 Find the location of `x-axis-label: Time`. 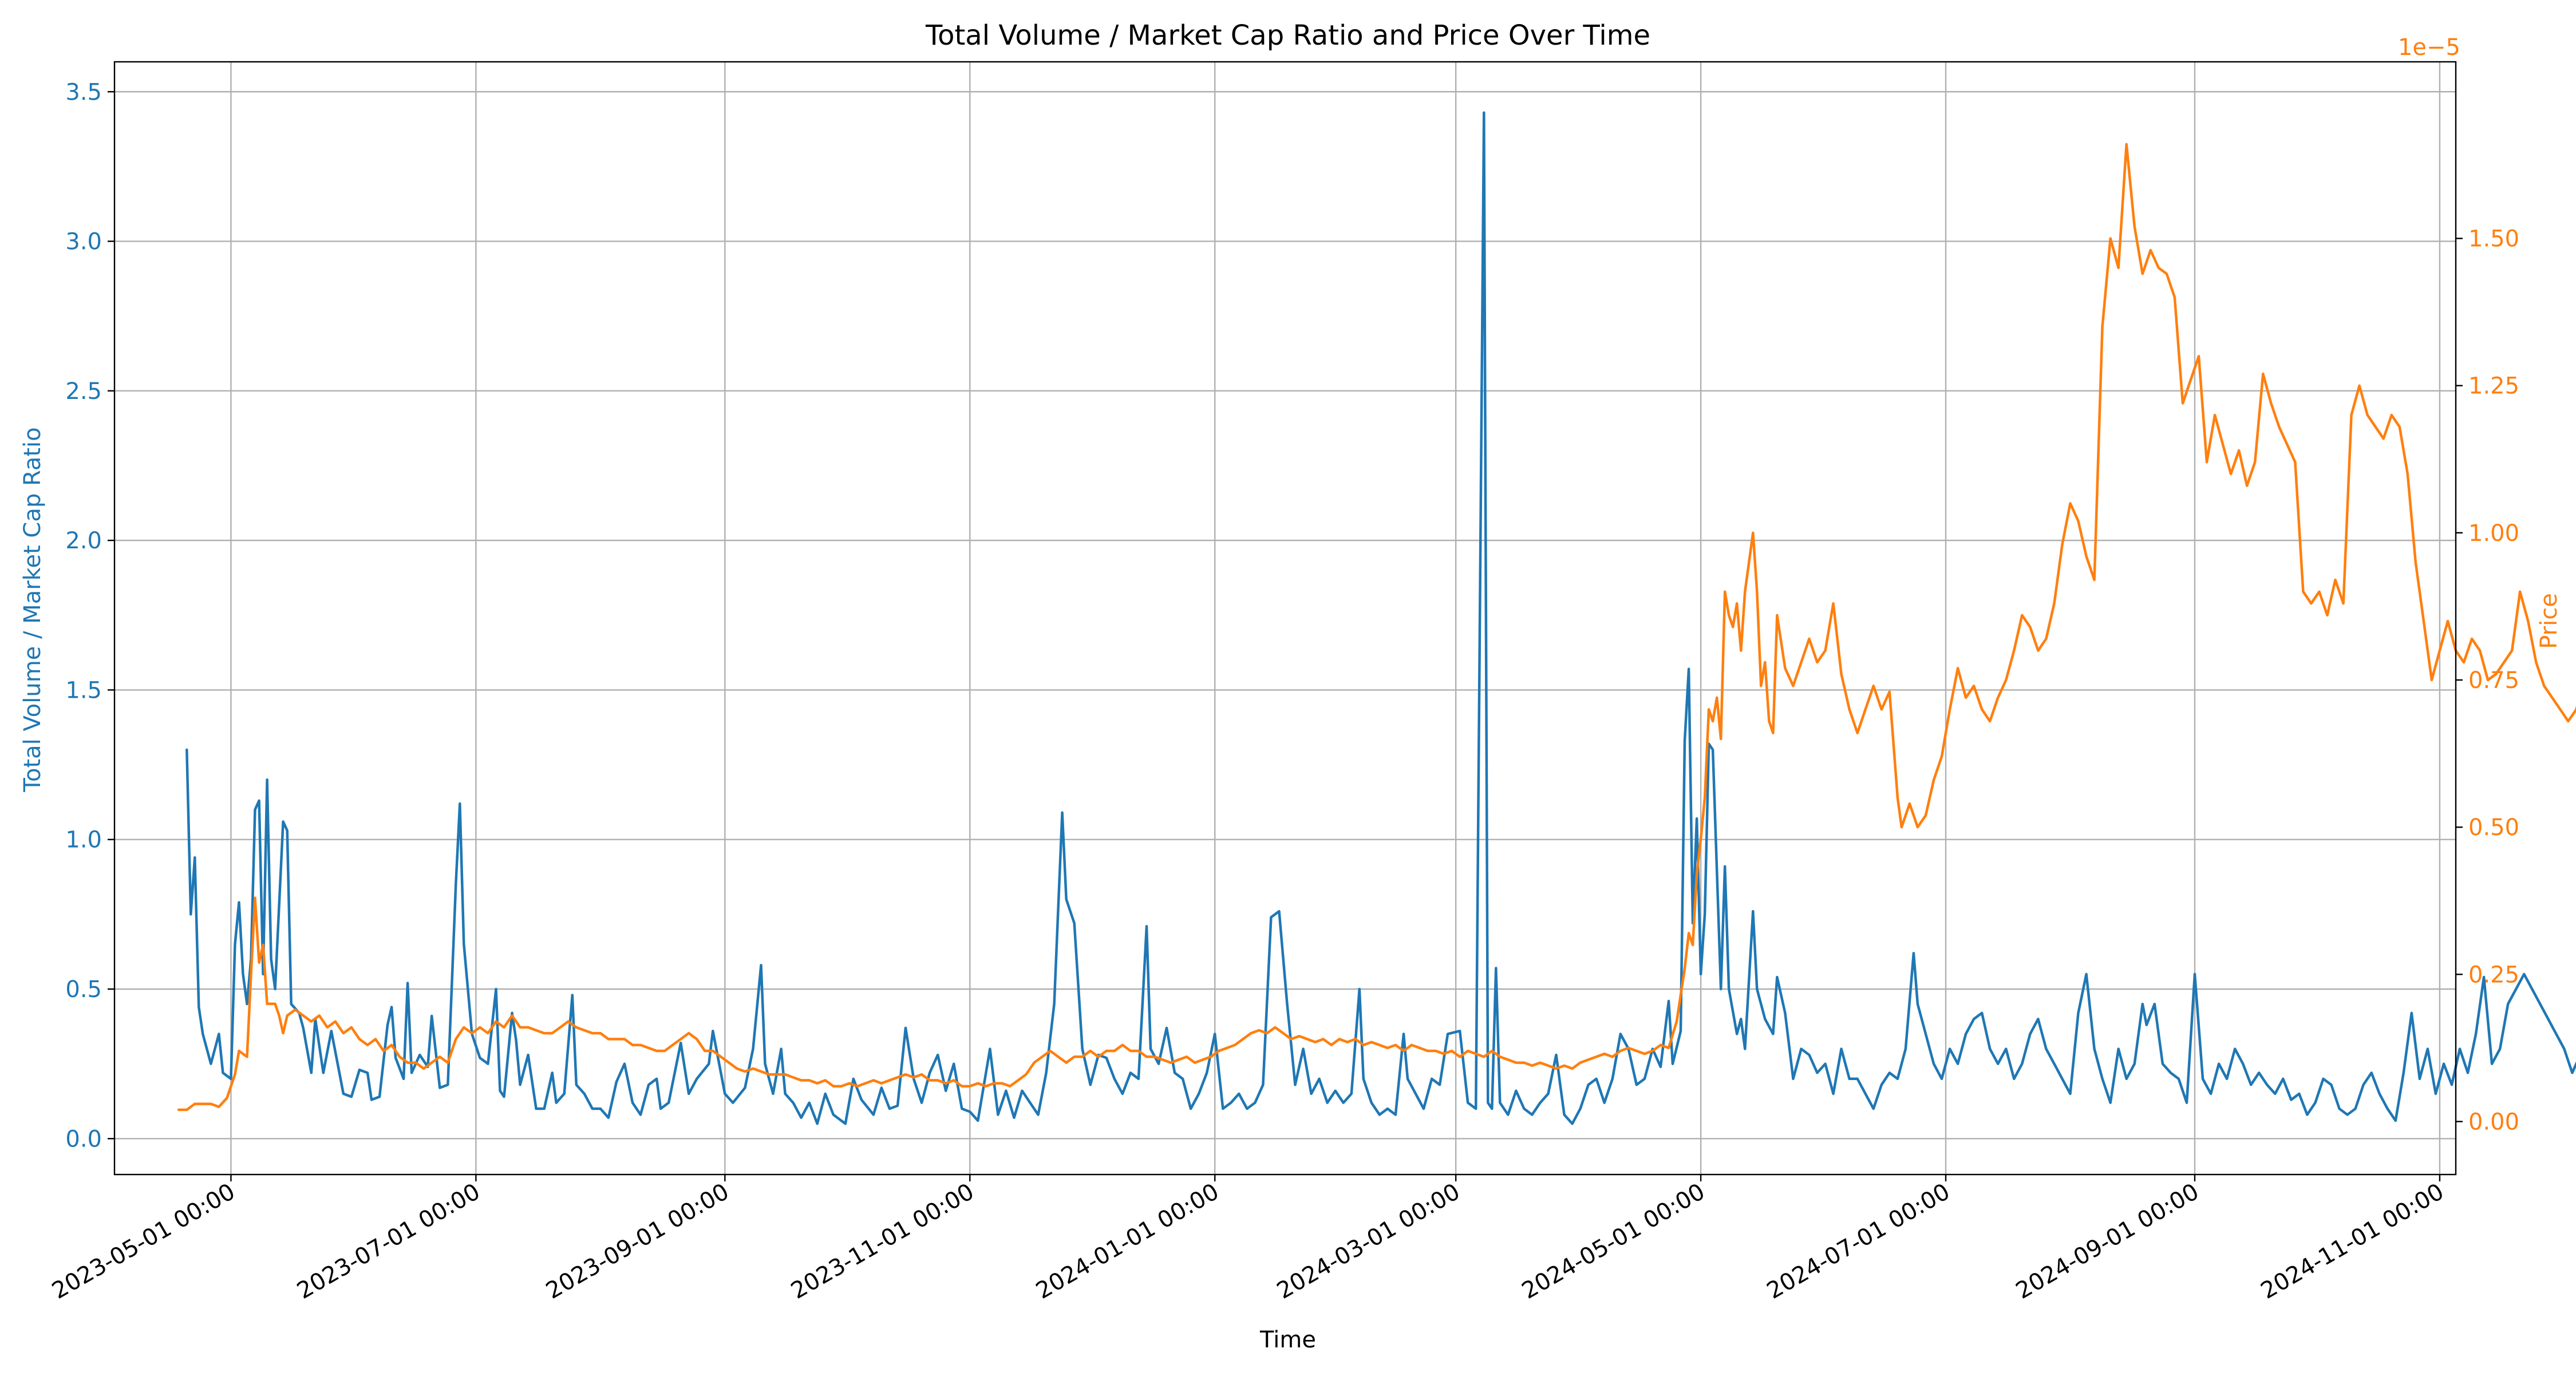

x-axis-label: Time is located at coordinates (1287, 1340).